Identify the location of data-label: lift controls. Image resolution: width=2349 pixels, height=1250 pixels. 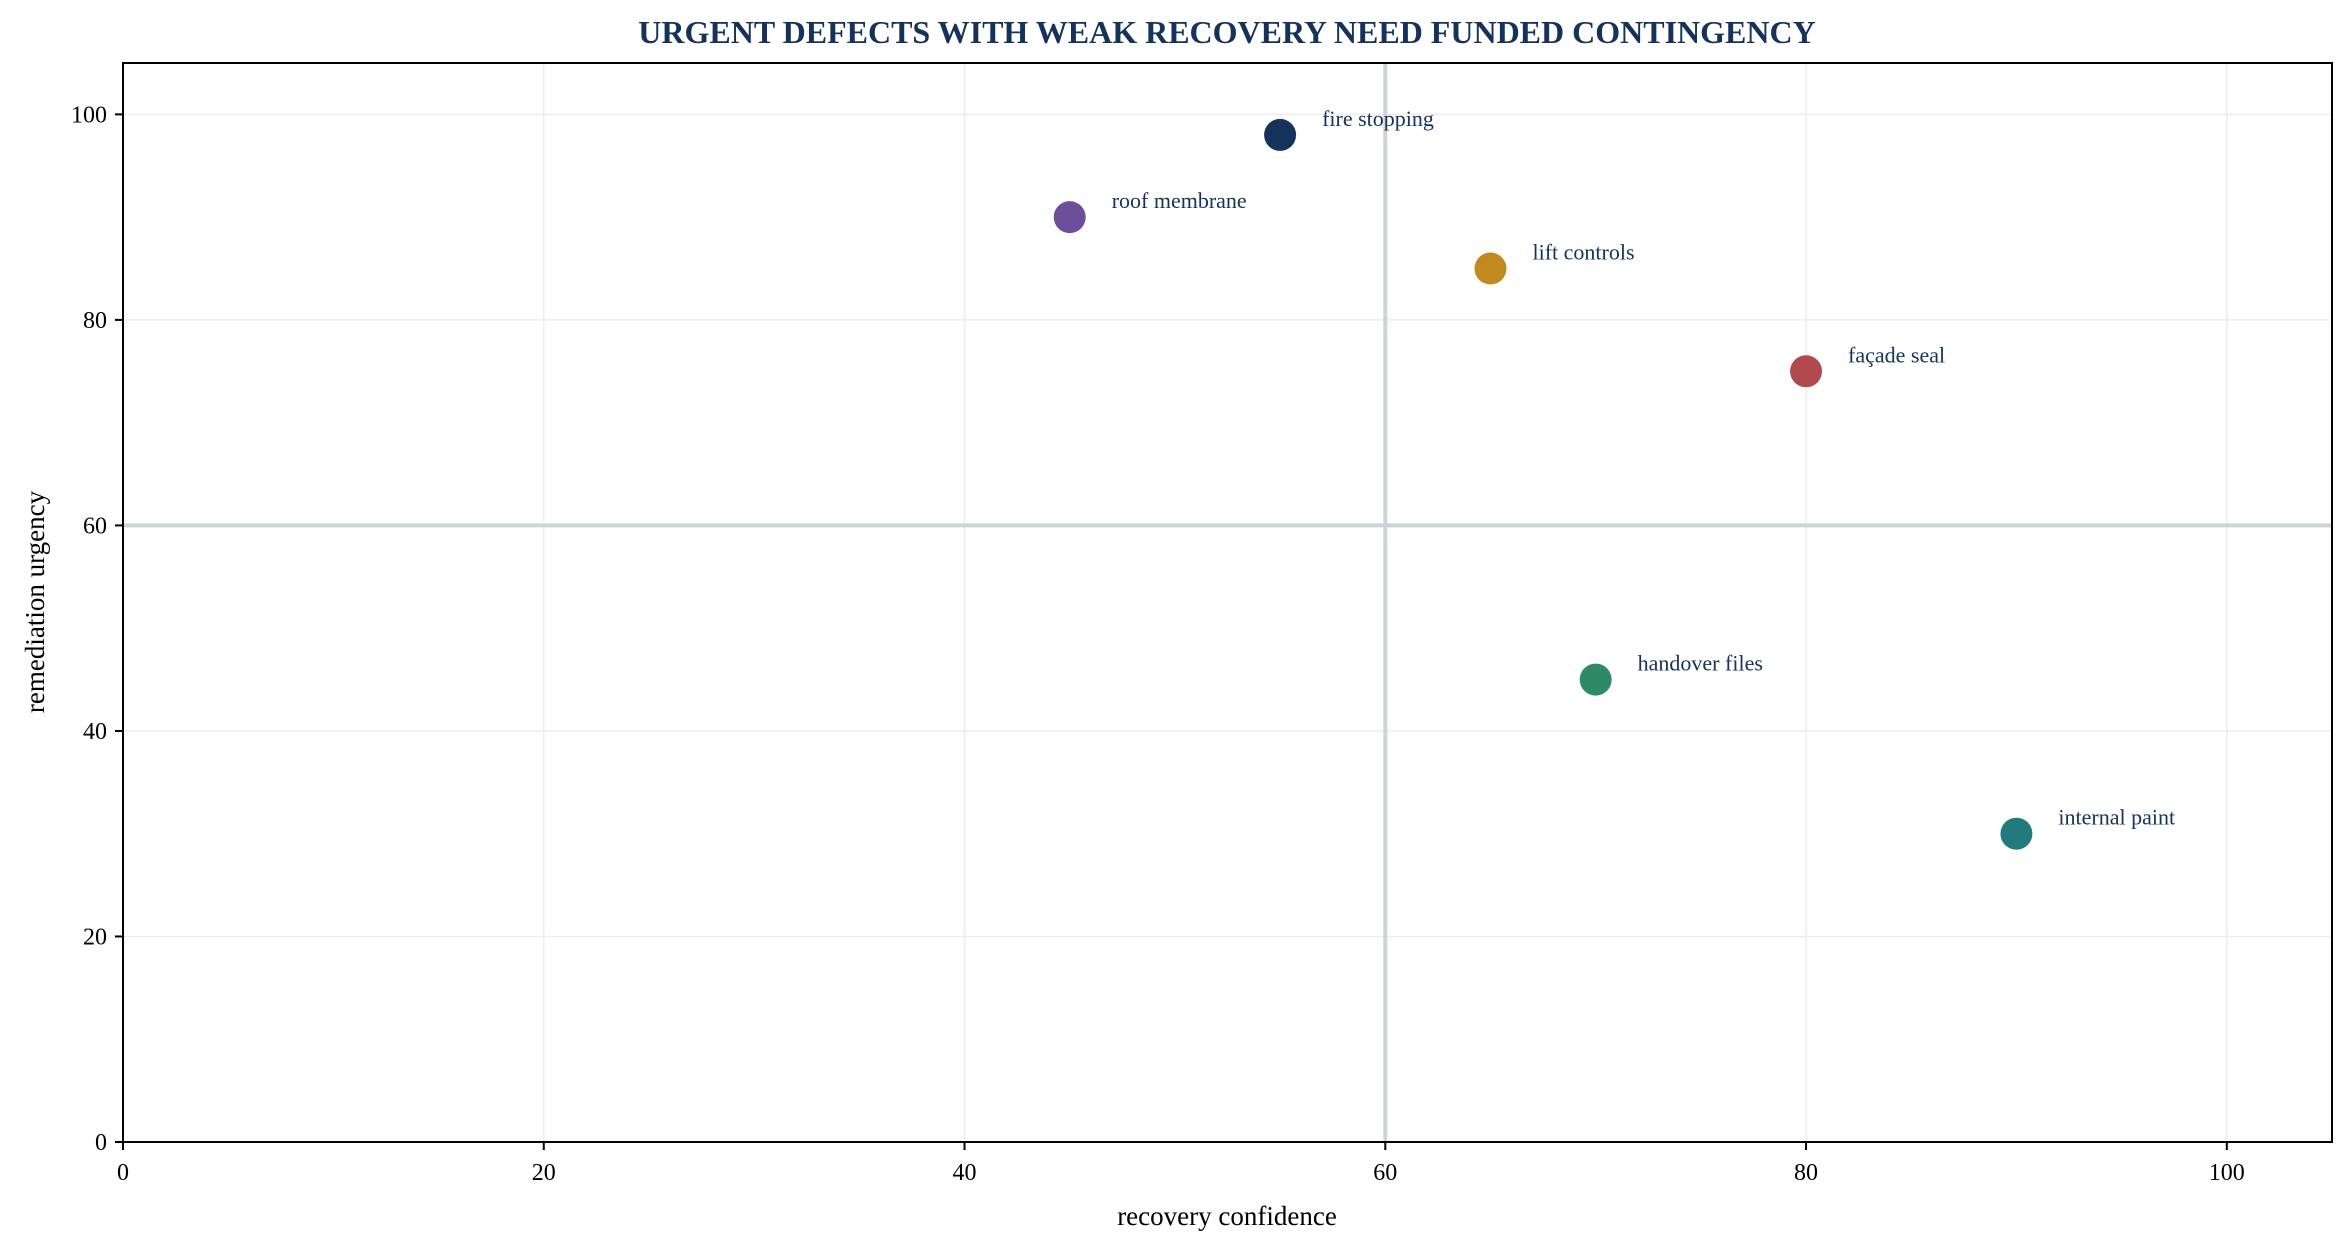
(1583, 252).